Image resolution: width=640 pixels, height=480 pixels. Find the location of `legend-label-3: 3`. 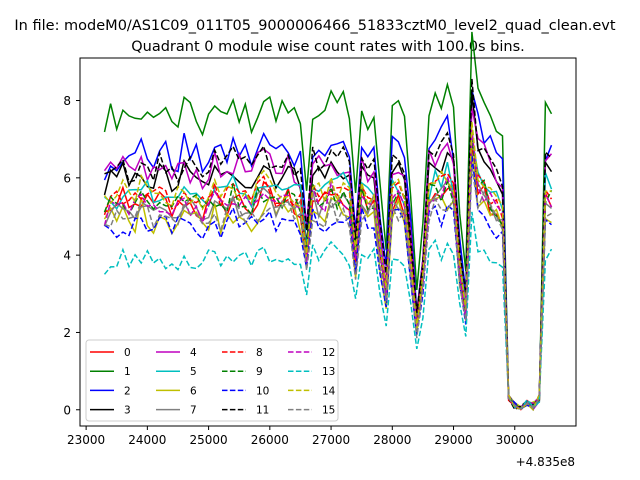

legend-label-3: 3 is located at coordinates (127, 411).